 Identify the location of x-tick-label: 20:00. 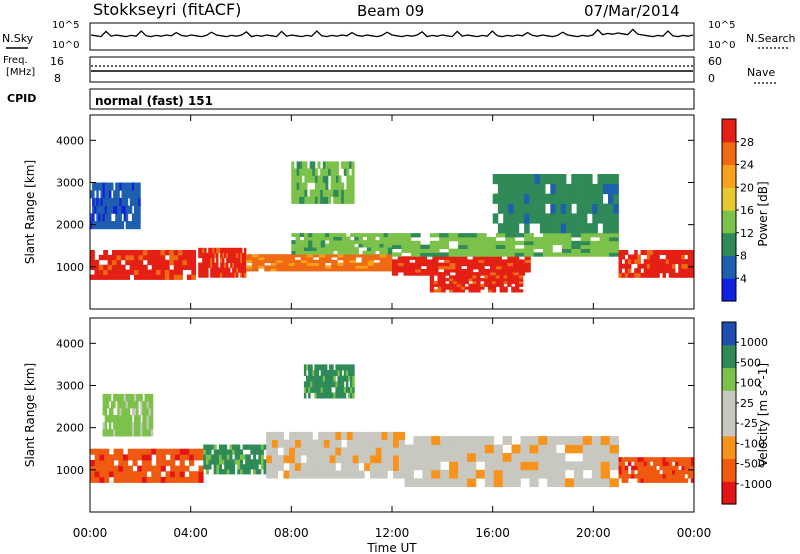
(593, 533).